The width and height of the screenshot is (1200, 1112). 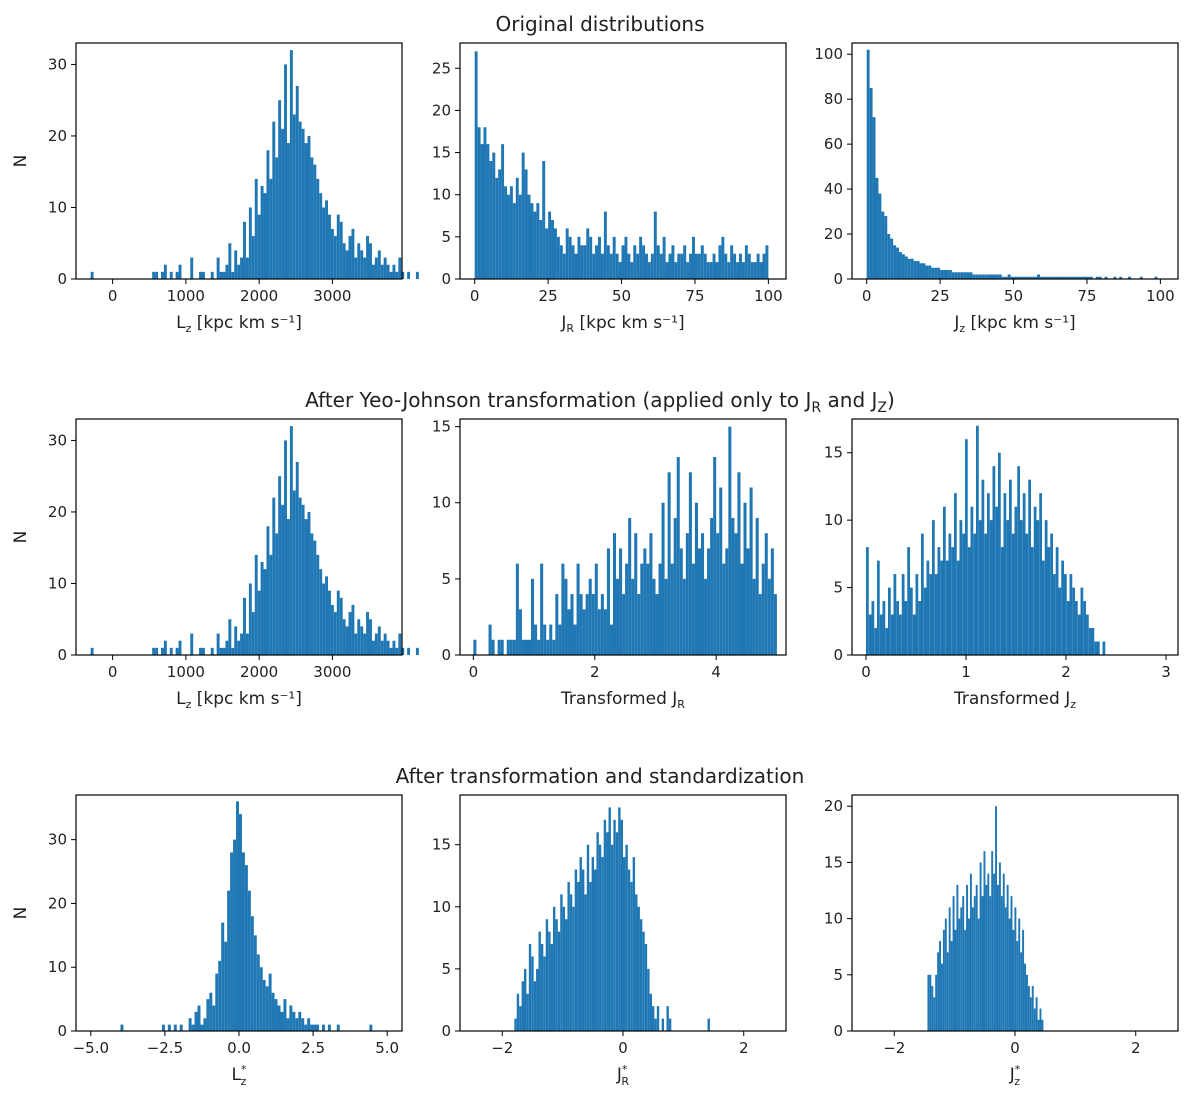 I want to click on x-axis-label: Lz [kpc km s⁻¹], so click(x=239, y=700).